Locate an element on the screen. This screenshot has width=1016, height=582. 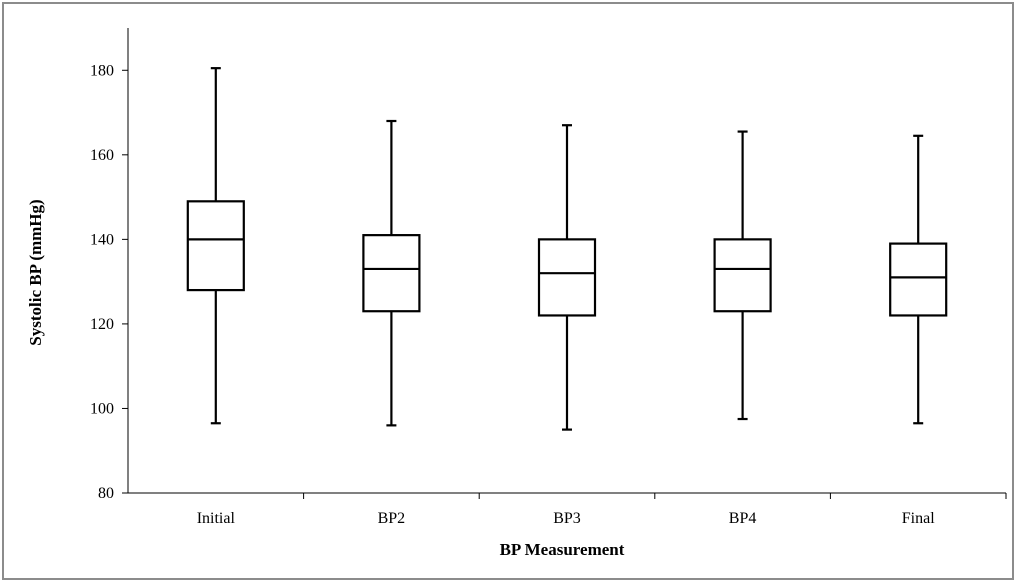
box-bp4 is located at coordinates (742, 275).